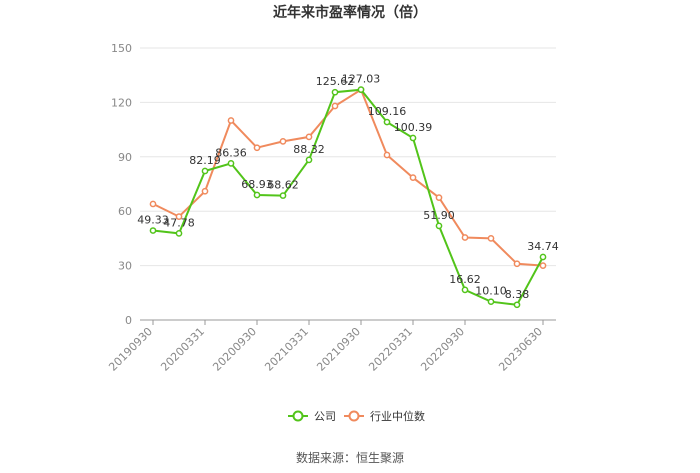 The width and height of the screenshot is (700, 473). I want to click on x-tick-label: 20230630, so click(520, 349).